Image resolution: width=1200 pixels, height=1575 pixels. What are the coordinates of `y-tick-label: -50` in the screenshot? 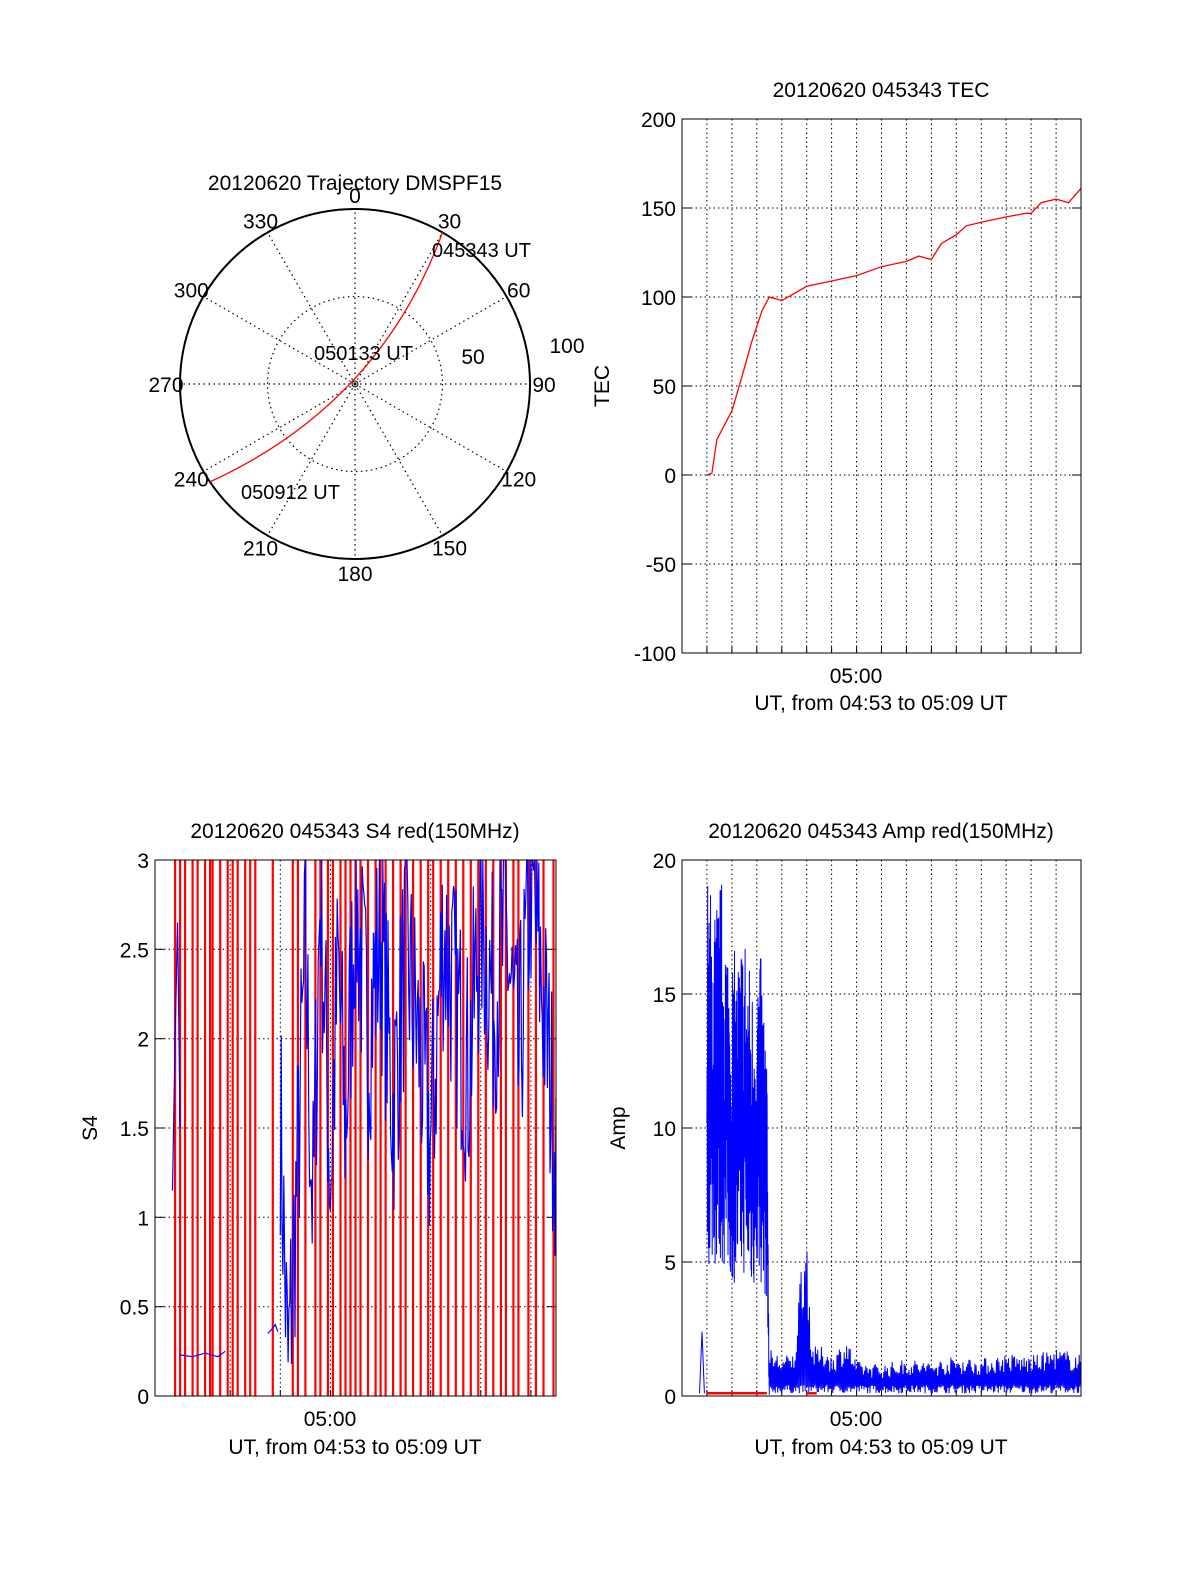 It's located at (661, 565).